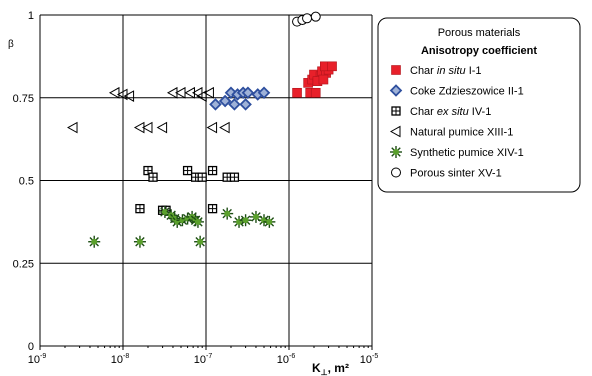  Describe the element at coordinates (479, 51) in the screenshot. I see `legend-subtitle: Anisotropy coefficient` at that location.